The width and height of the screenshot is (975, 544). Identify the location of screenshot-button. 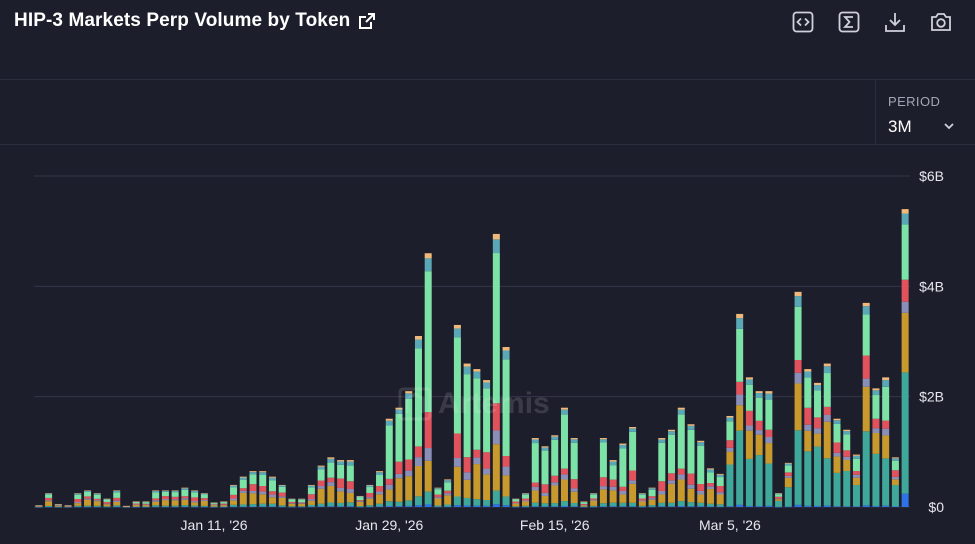
(941, 22).